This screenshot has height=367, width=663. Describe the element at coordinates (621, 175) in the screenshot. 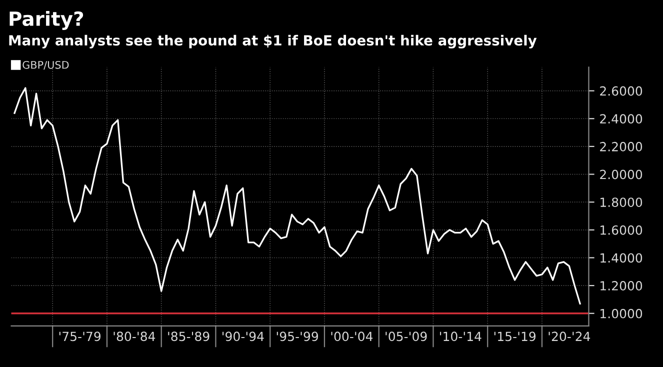

I see `y-tick-label: 2.0000` at that location.